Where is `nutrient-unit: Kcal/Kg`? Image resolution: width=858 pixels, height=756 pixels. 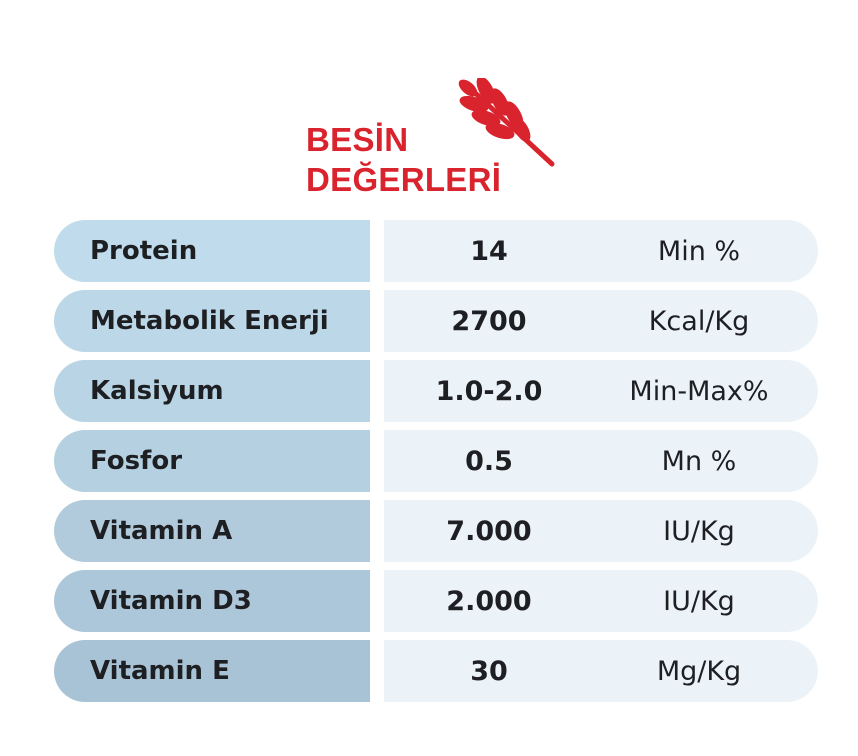
nutrient-unit: Kcal/Kg is located at coordinates (699, 321).